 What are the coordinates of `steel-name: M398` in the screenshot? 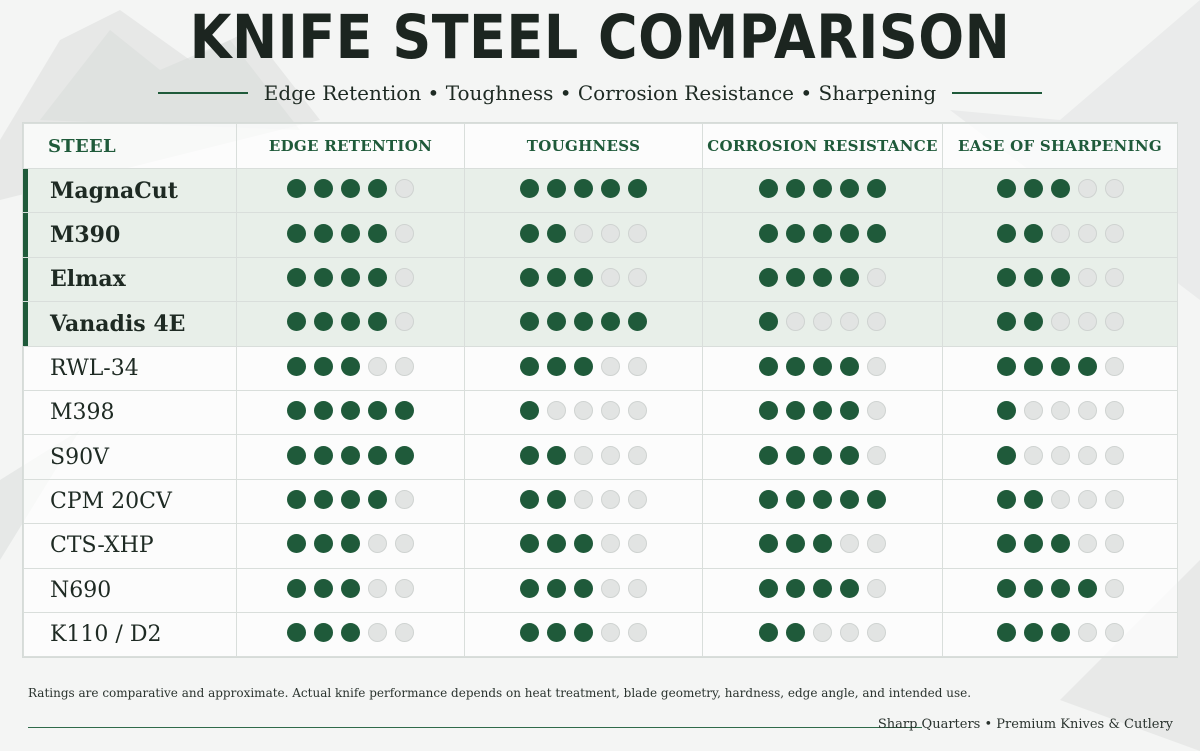 It's located at (130, 412).